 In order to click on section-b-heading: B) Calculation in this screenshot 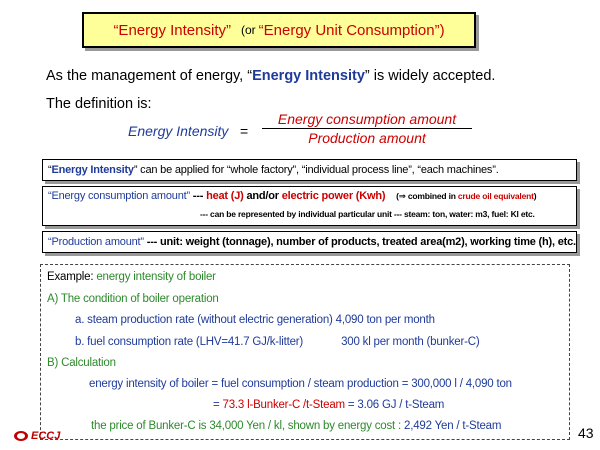, I will do `click(81, 363)`.